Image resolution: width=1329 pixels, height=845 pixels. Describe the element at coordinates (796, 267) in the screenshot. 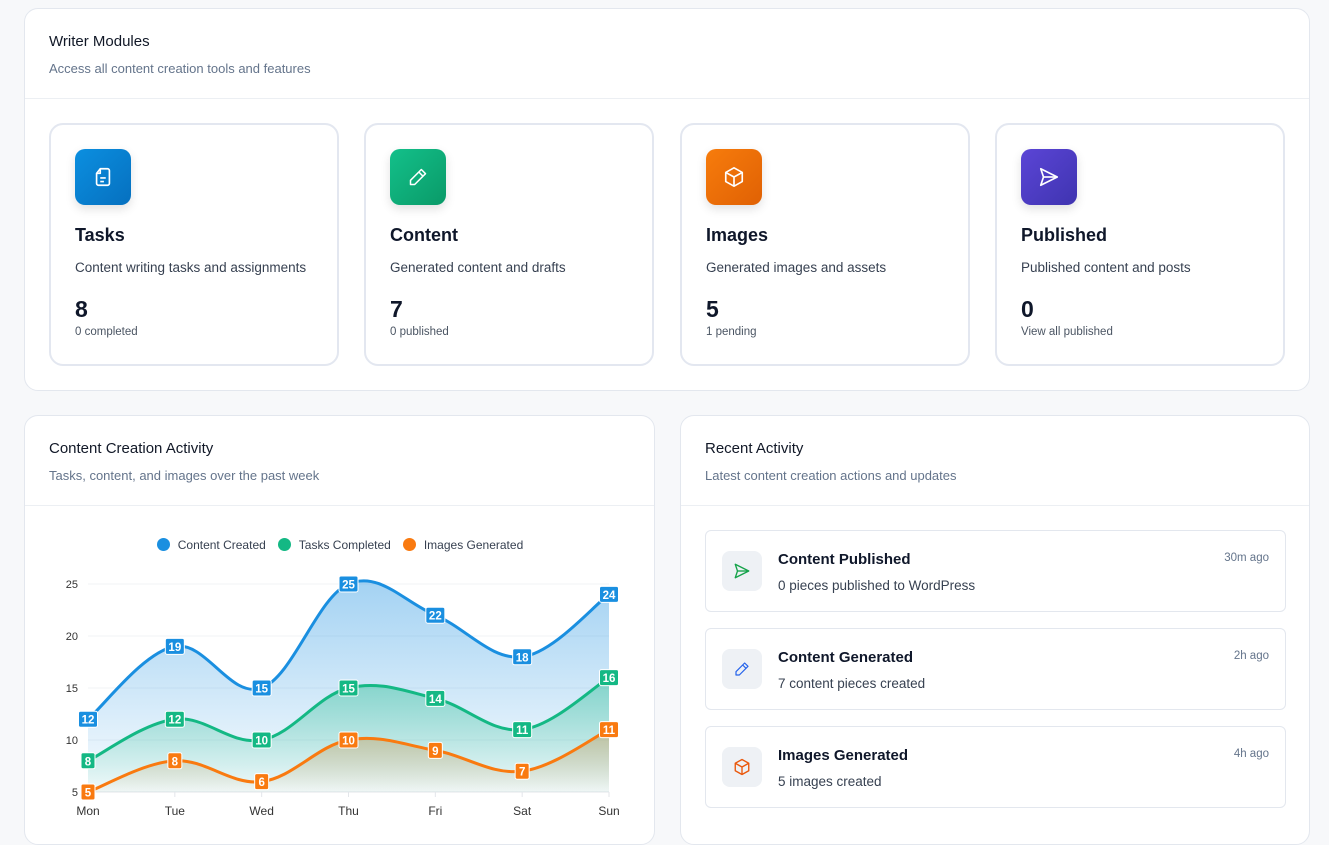

I see `module-desc: Generated images and assets` at that location.